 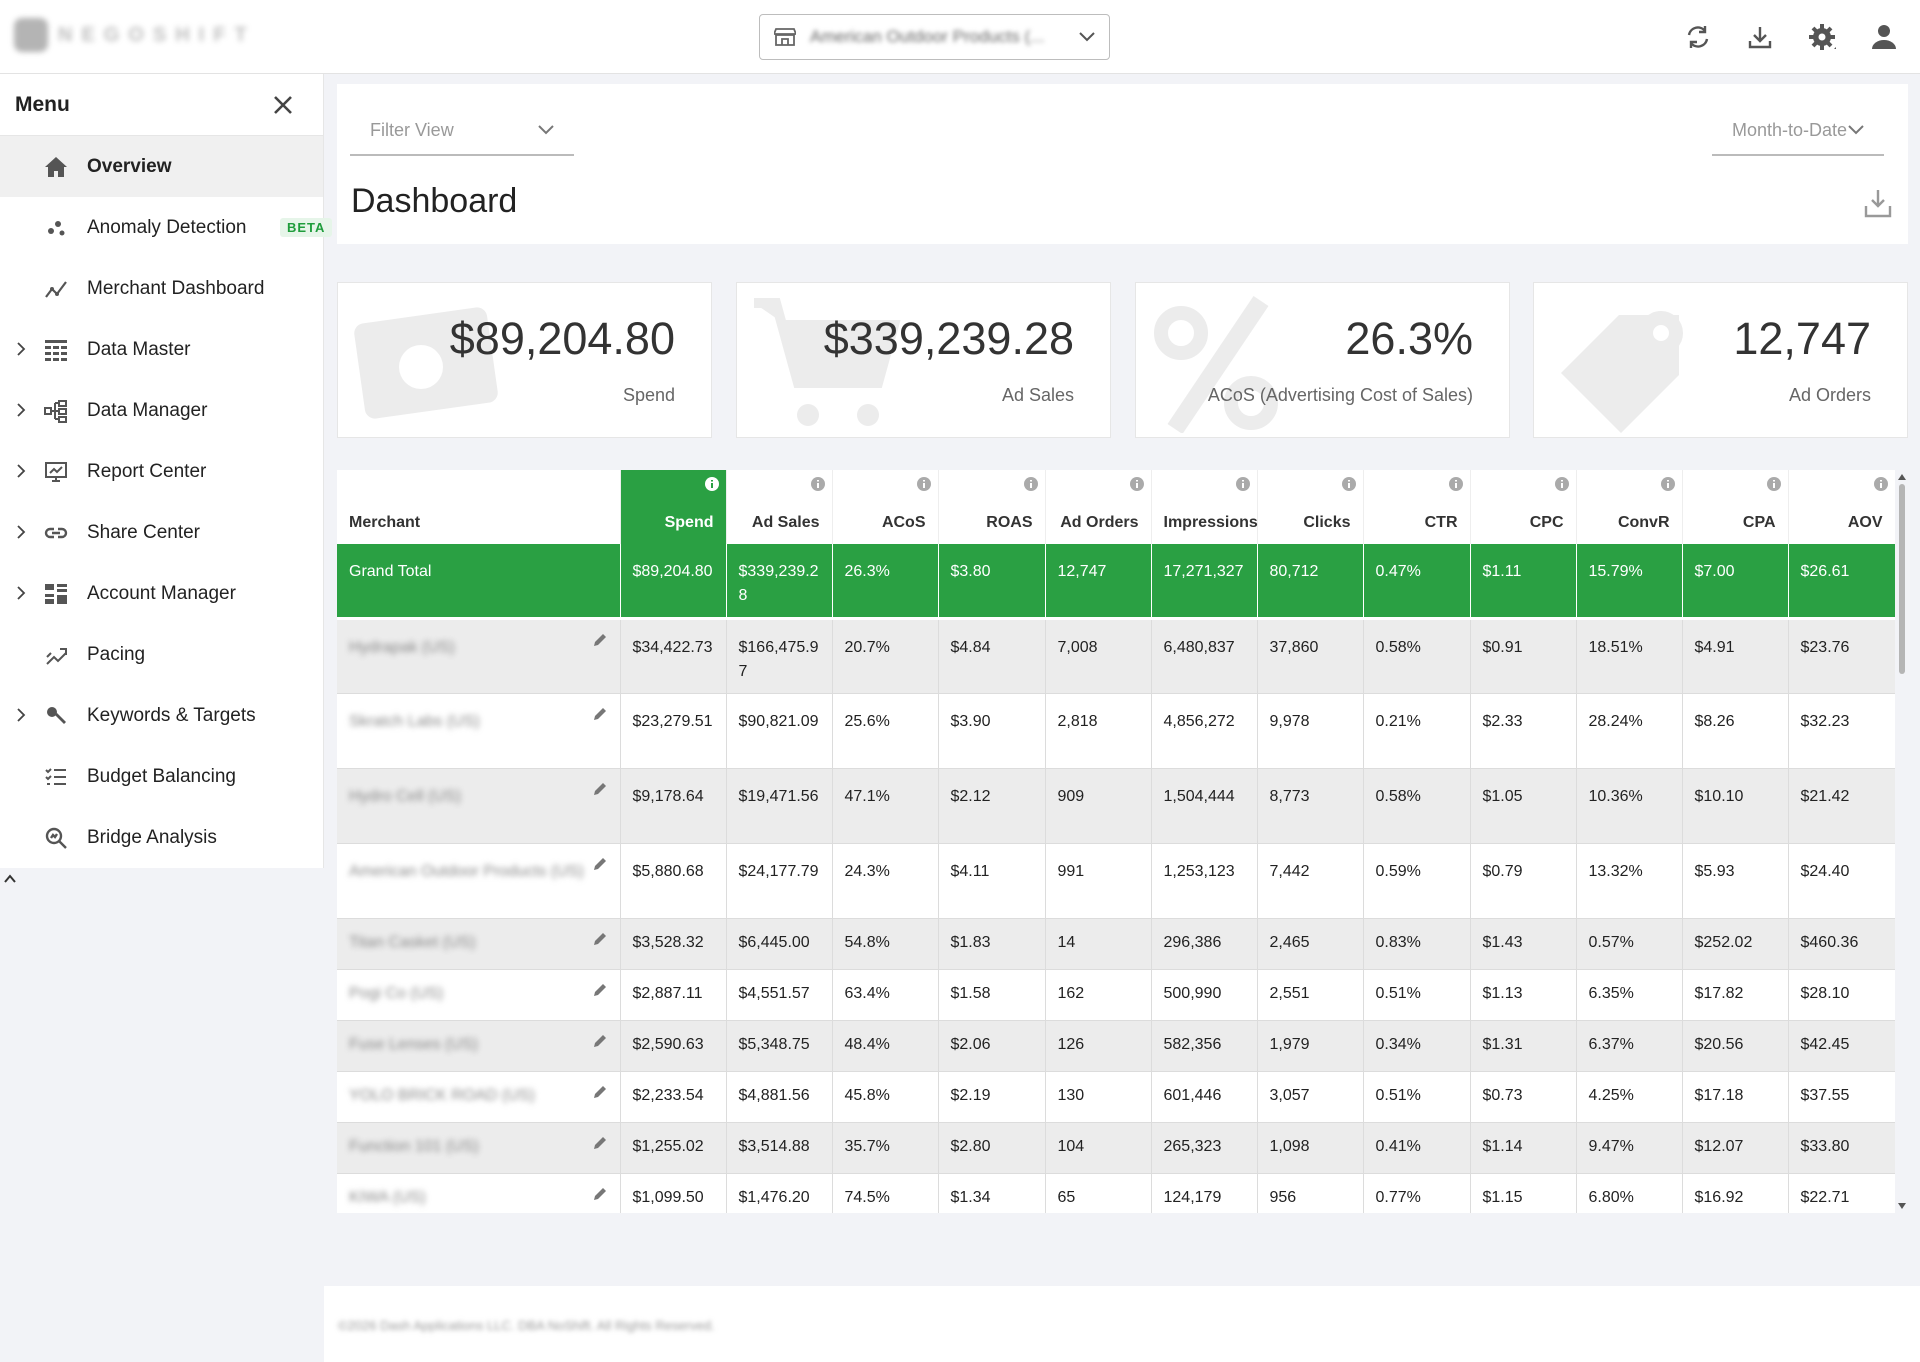 I want to click on merchant-cell: Titan Casket (US), so click(x=479, y=944).